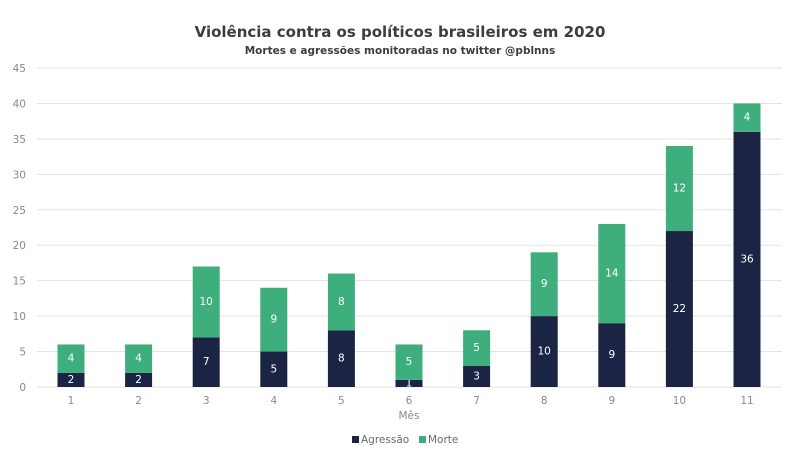 The height and width of the screenshot is (451, 800). I want to click on x-tick-label: 11, so click(746, 401).